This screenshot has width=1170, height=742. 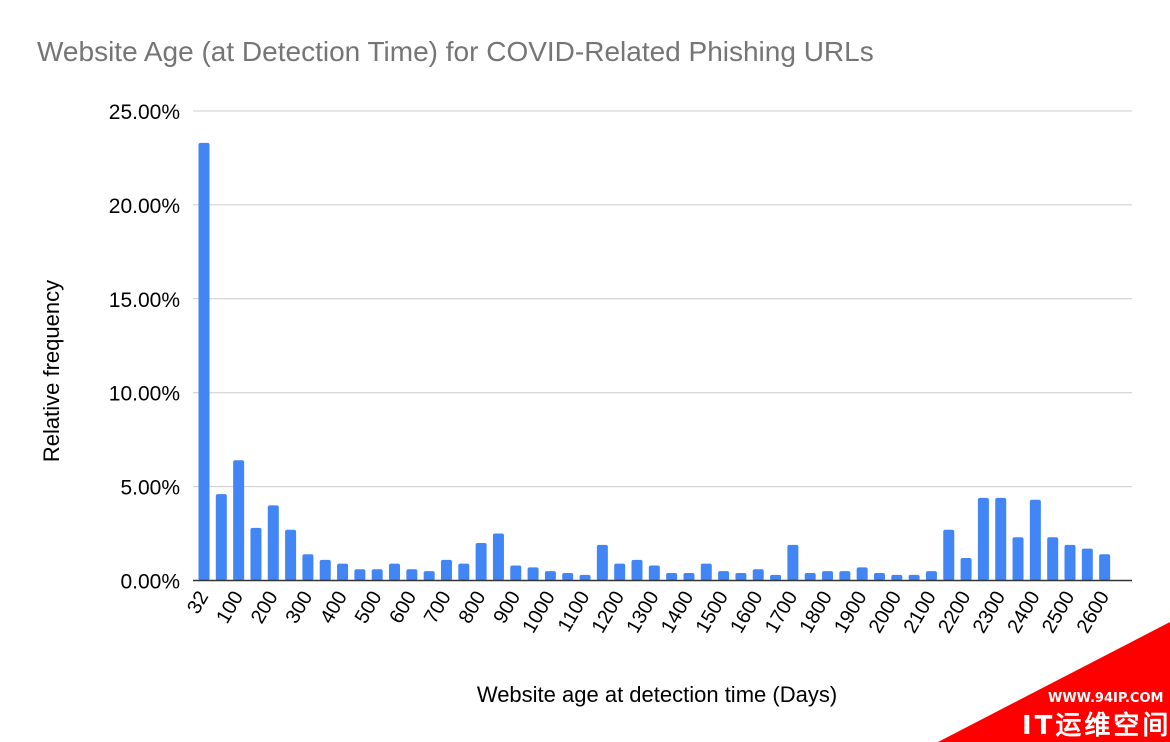 I want to click on y-tick-label: 25.00%, so click(x=144, y=112).